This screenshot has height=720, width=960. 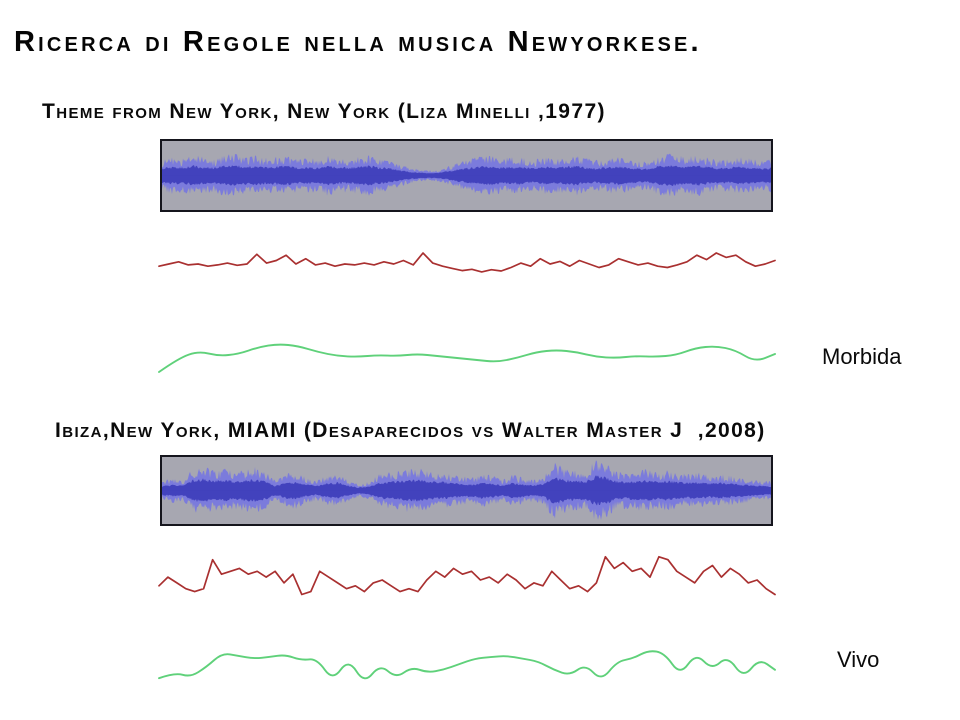 What do you see at coordinates (862, 356) in the screenshot?
I see `style-label-morbida: Morbida` at bounding box center [862, 356].